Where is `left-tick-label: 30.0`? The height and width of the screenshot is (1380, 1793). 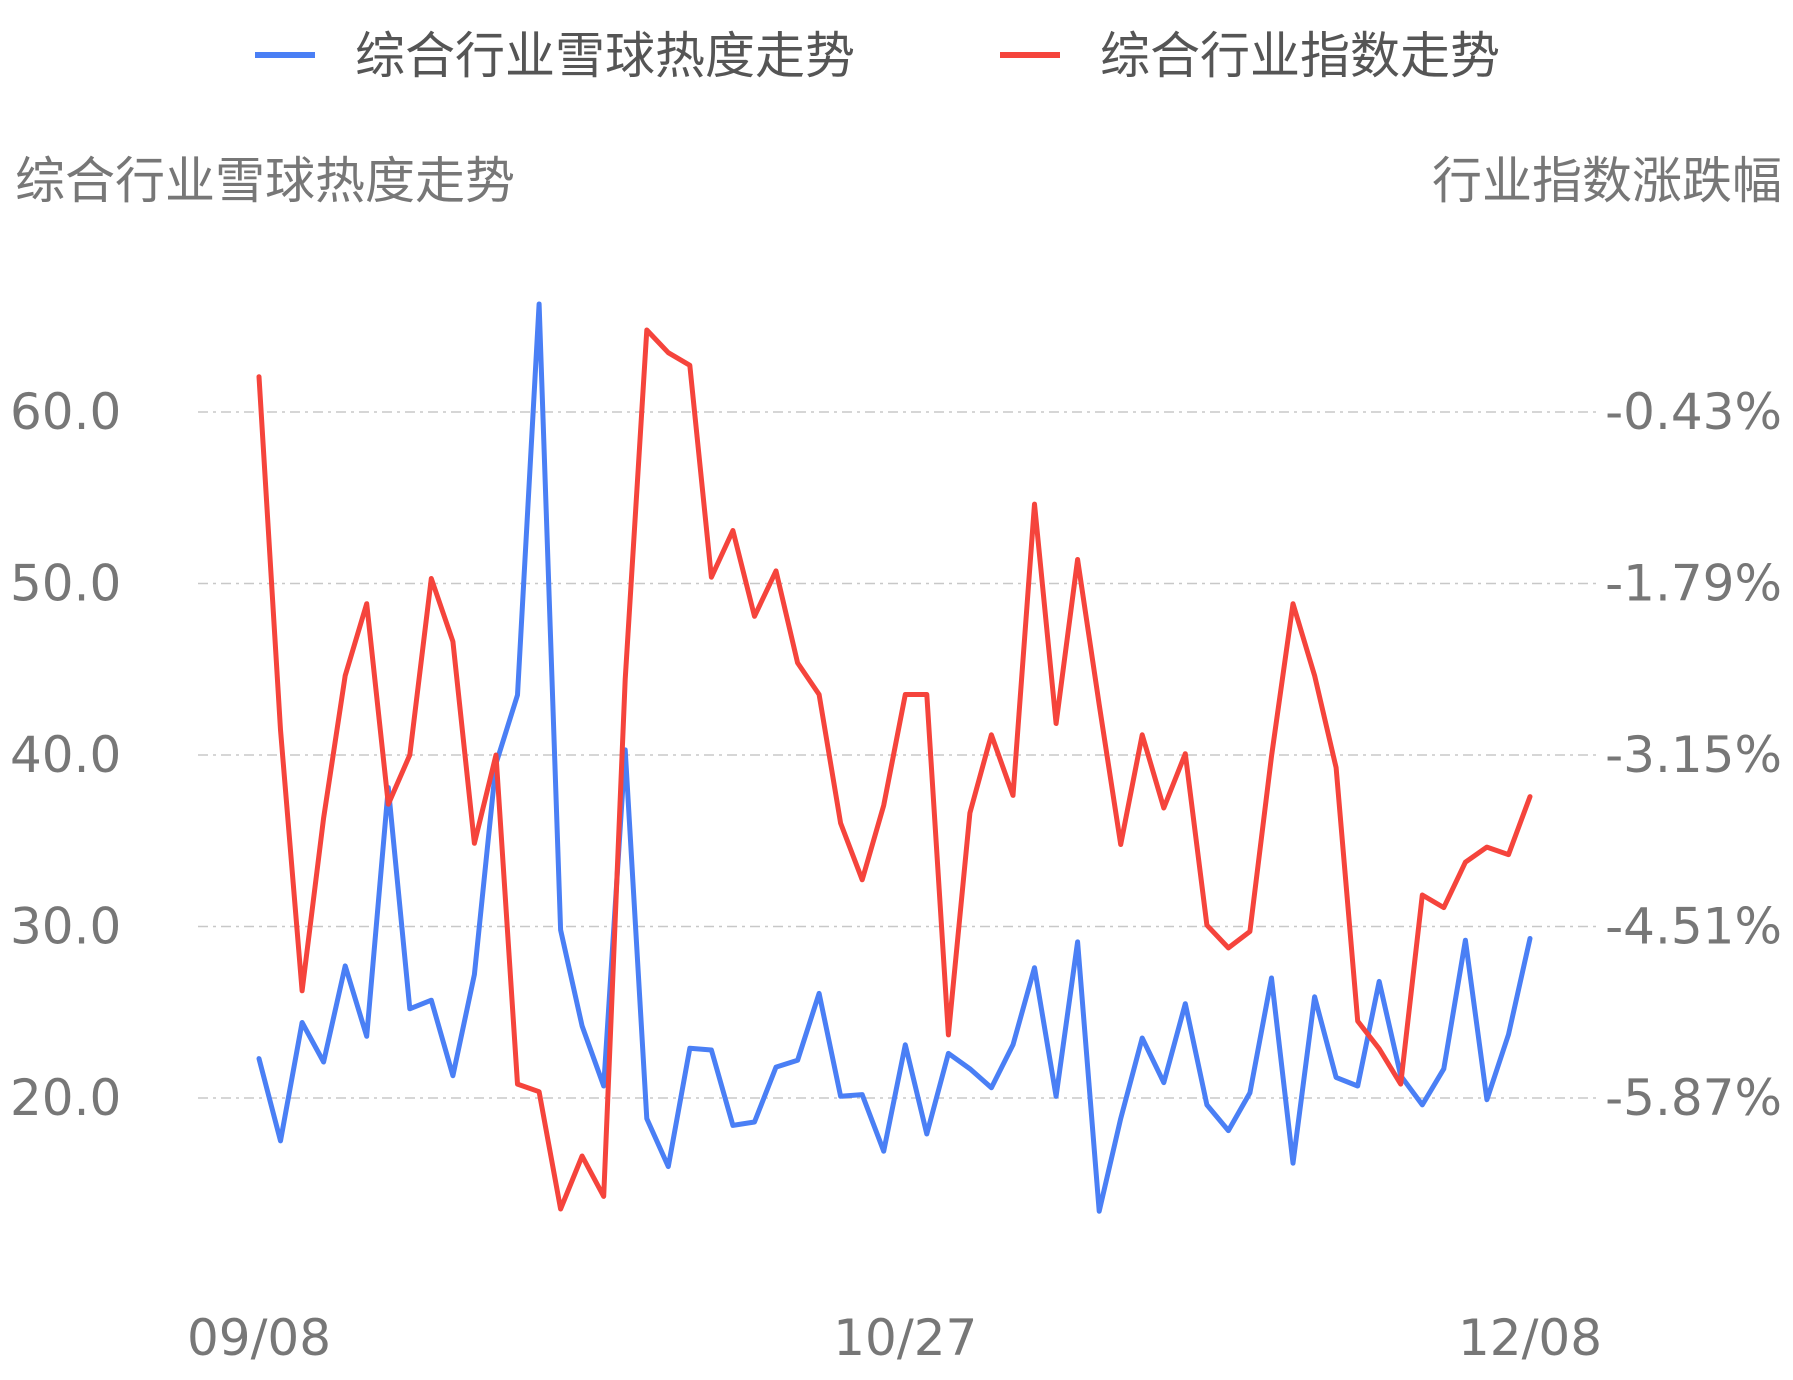 left-tick-label: 30.0 is located at coordinates (65, 927).